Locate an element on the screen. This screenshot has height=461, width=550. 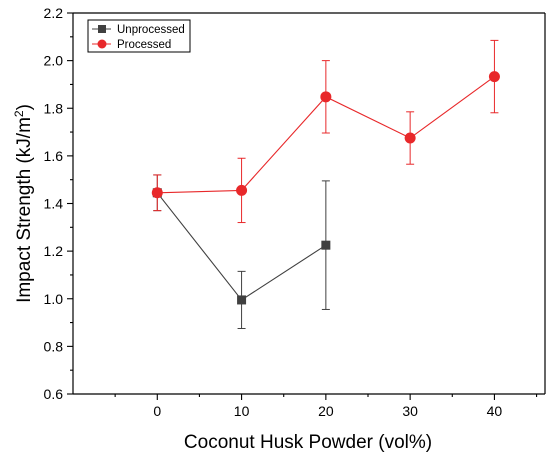
y-axis-title: Impact Strength (kJ/m2) is located at coordinates (23, 203).